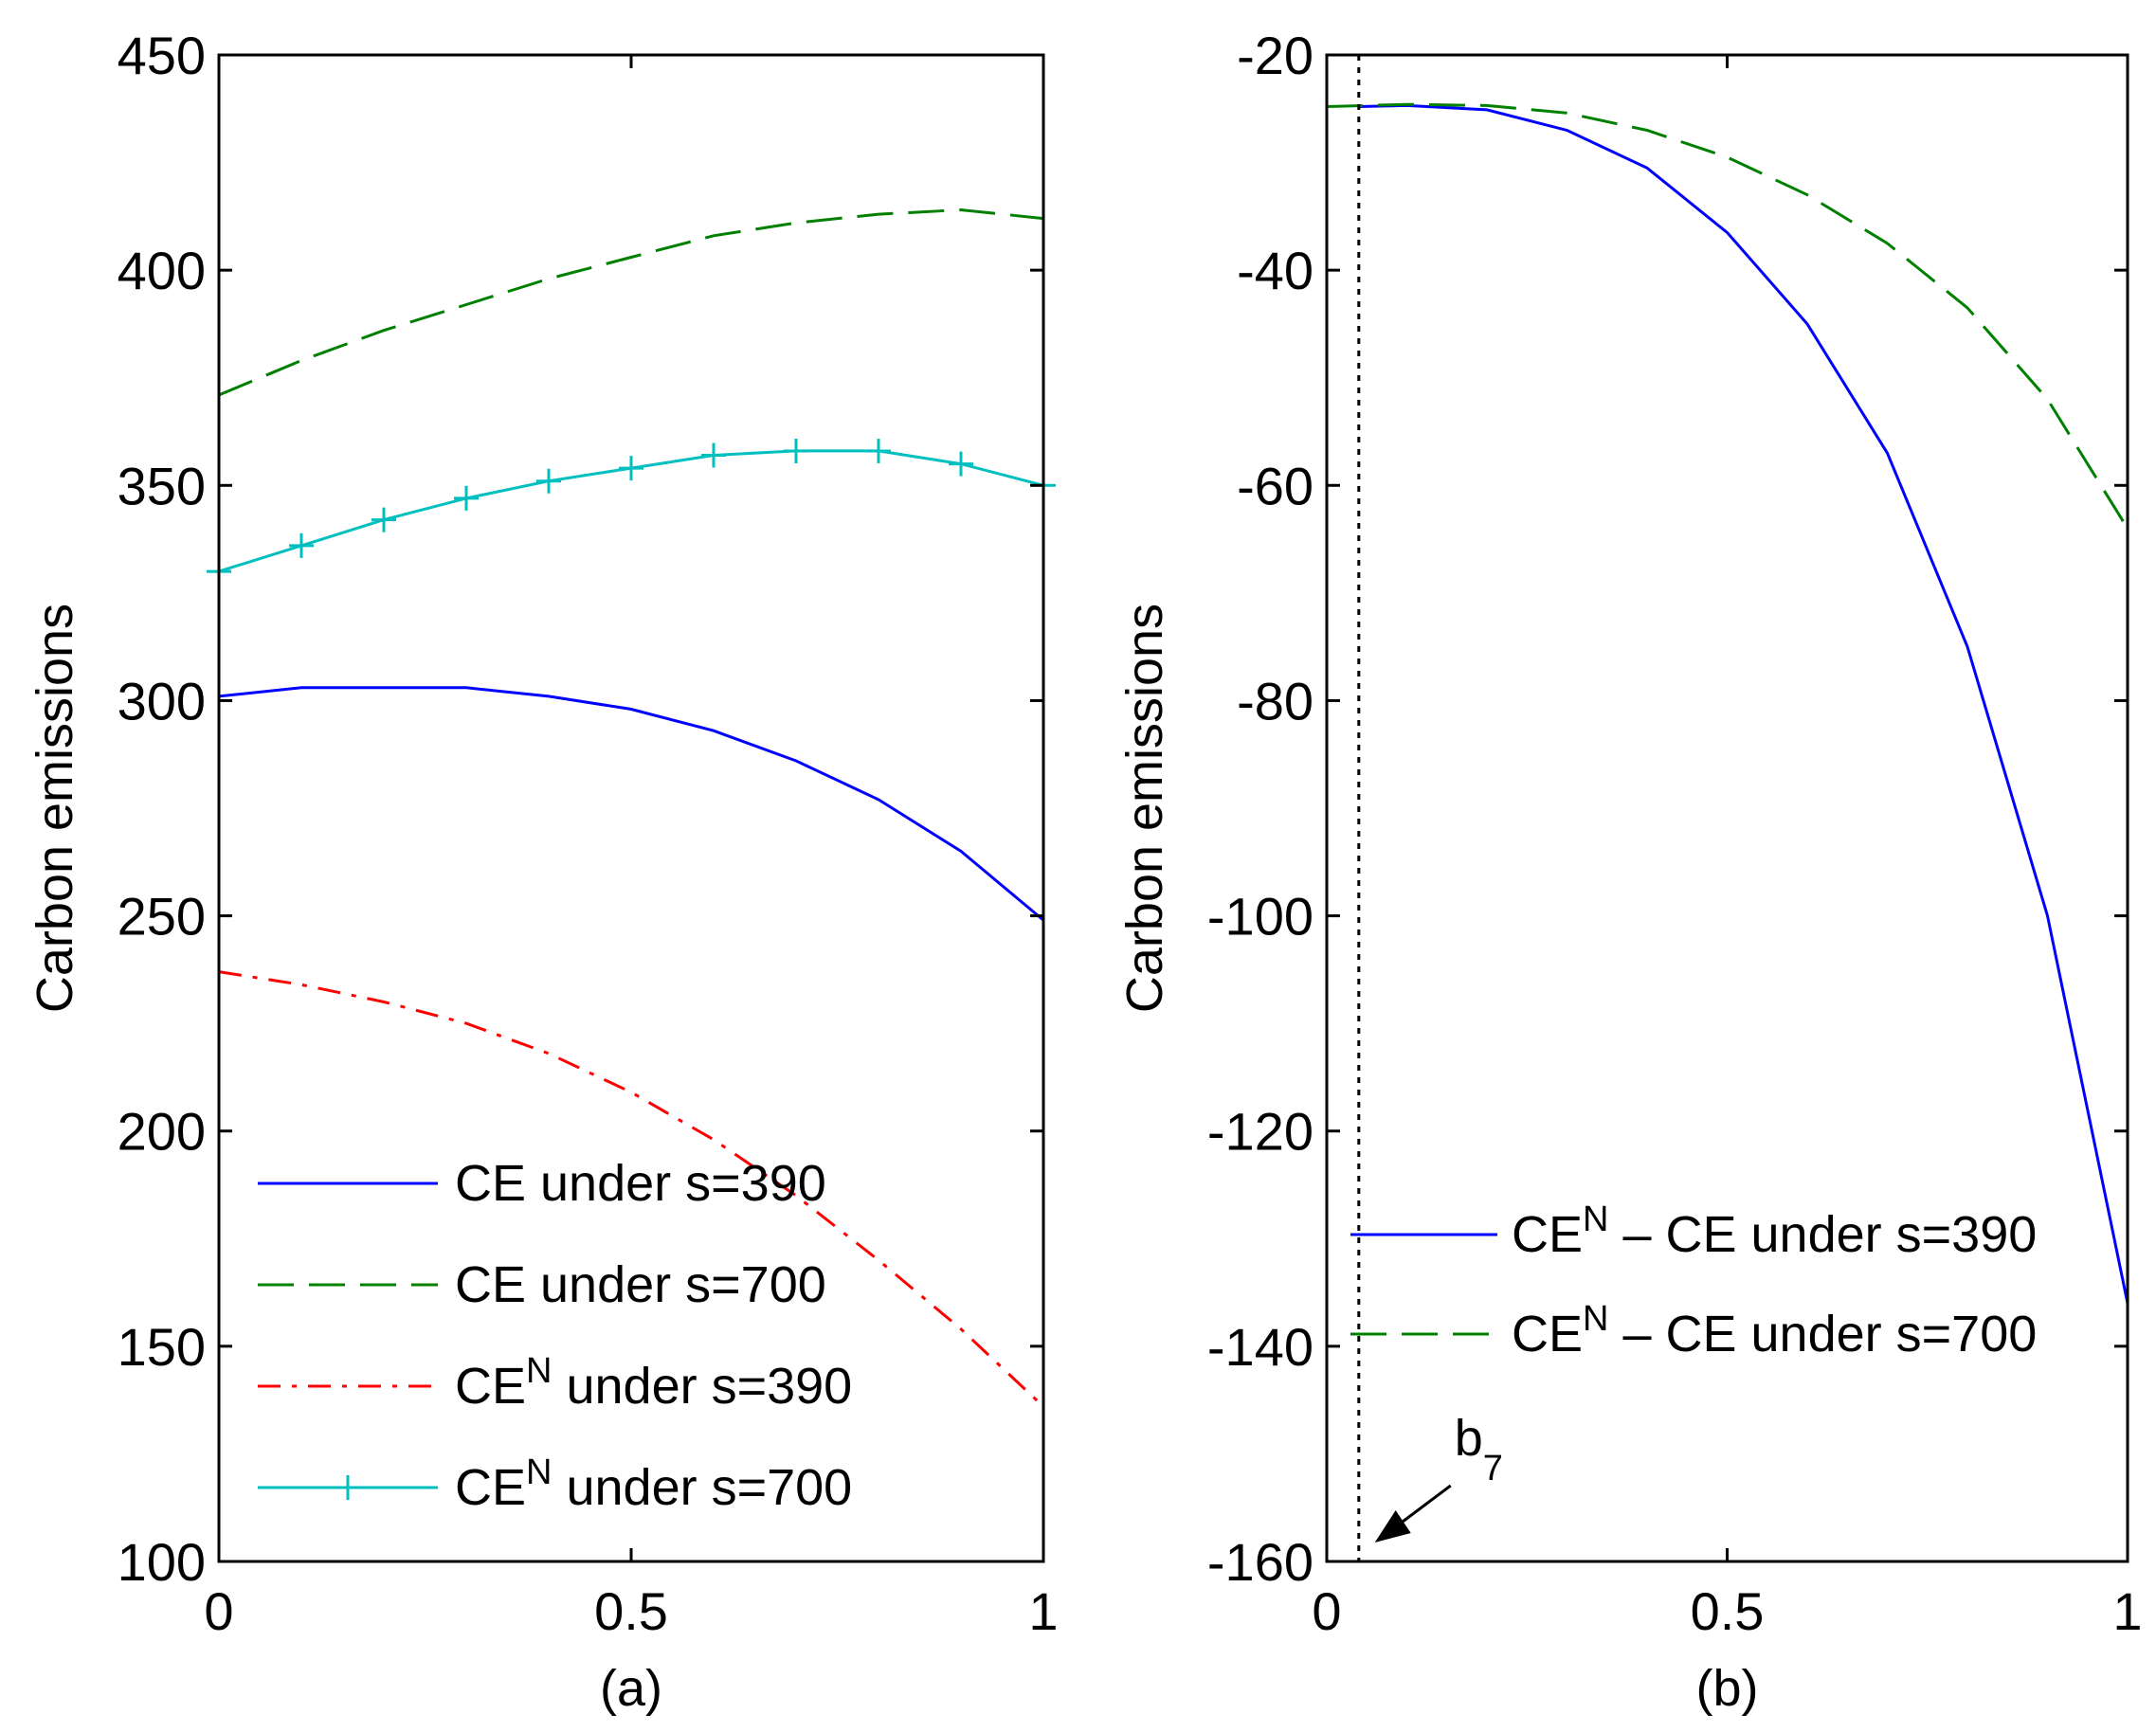 The image size is (2156, 1732). What do you see at coordinates (1276, 701) in the screenshot?
I see `y-tick-label: -80` at bounding box center [1276, 701].